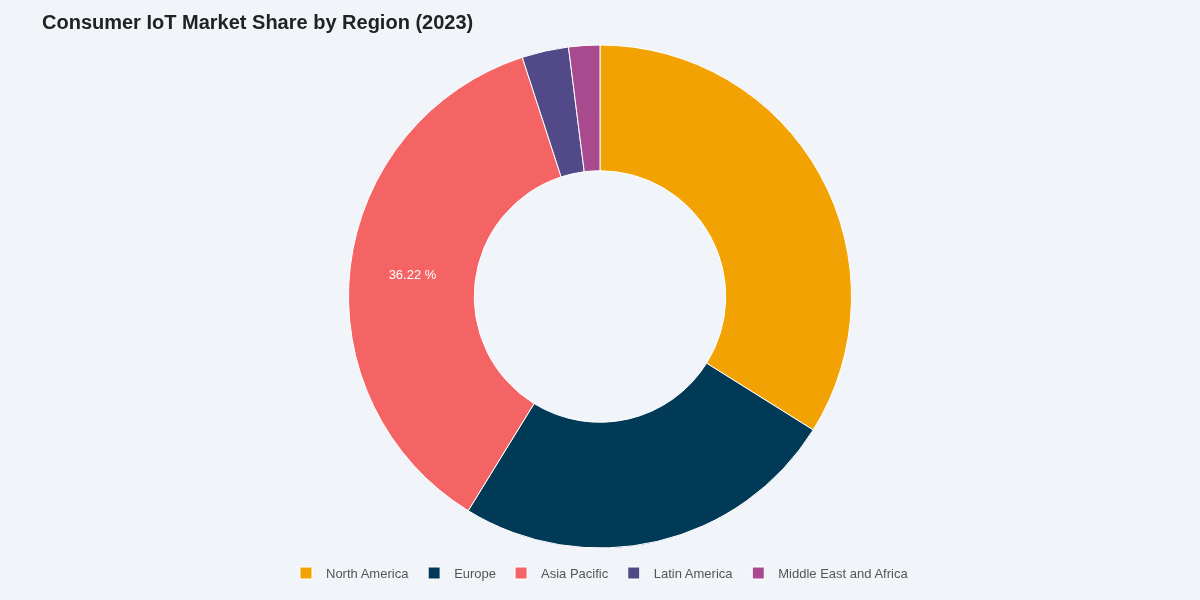 Image resolution: width=1200 pixels, height=600 pixels. What do you see at coordinates (258, 22) in the screenshot?
I see `chart-title: Consumer IoT Market Share by Region (2023)` at bounding box center [258, 22].